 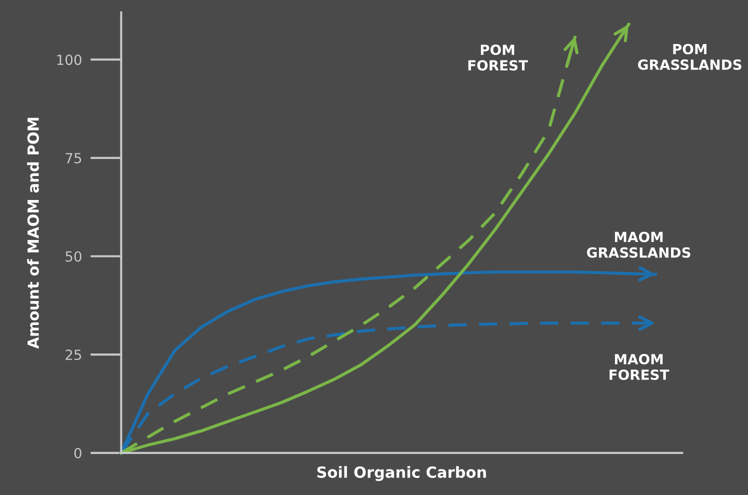 I want to click on y-tick-label: 75, so click(x=74, y=158).